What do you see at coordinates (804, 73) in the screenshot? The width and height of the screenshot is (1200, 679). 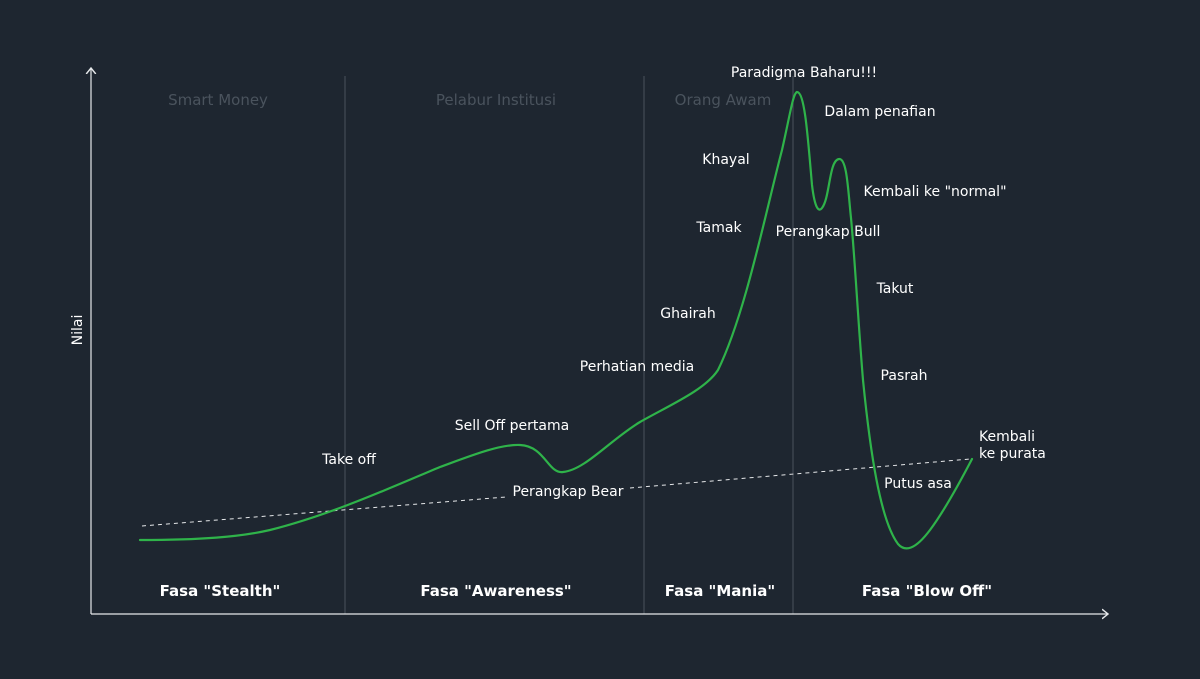 I see `stage-label-paradigma: Paradigma Baharu!!!` at bounding box center [804, 73].